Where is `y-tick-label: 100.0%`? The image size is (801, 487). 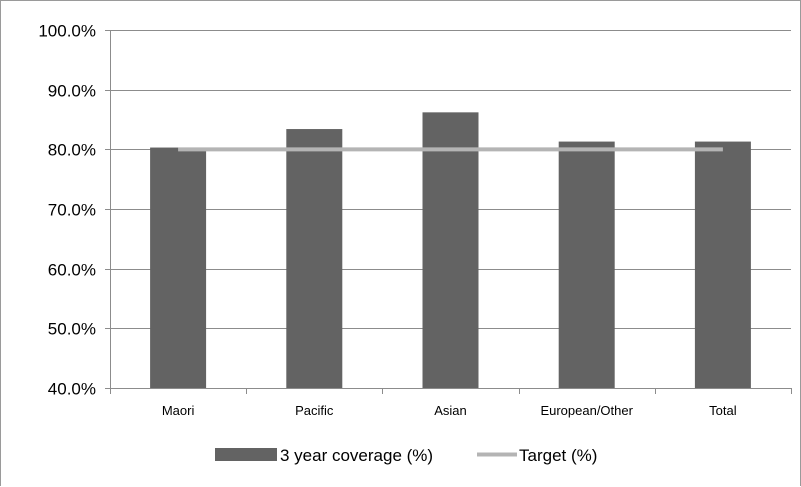
y-tick-label: 100.0% is located at coordinates (67, 31).